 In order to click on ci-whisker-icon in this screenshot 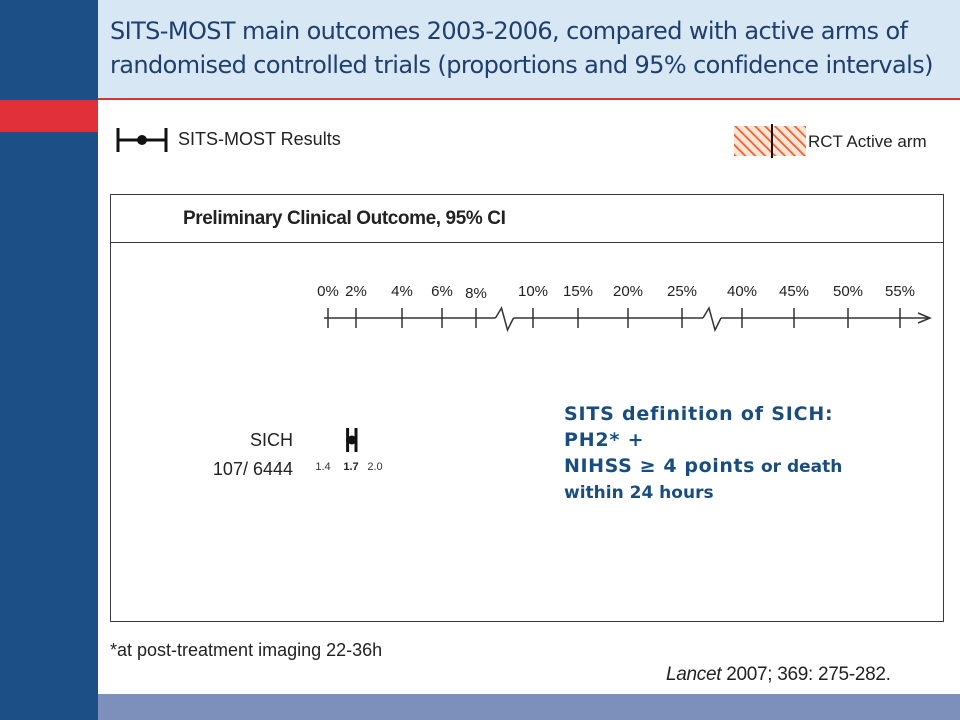, I will do `click(142, 140)`.